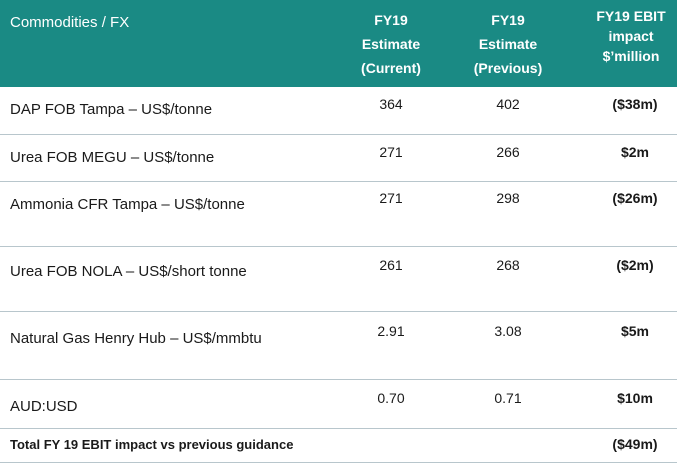 The width and height of the screenshot is (677, 463). Describe the element at coordinates (635, 398) in the screenshot. I see `row-impact: $10m` at that location.